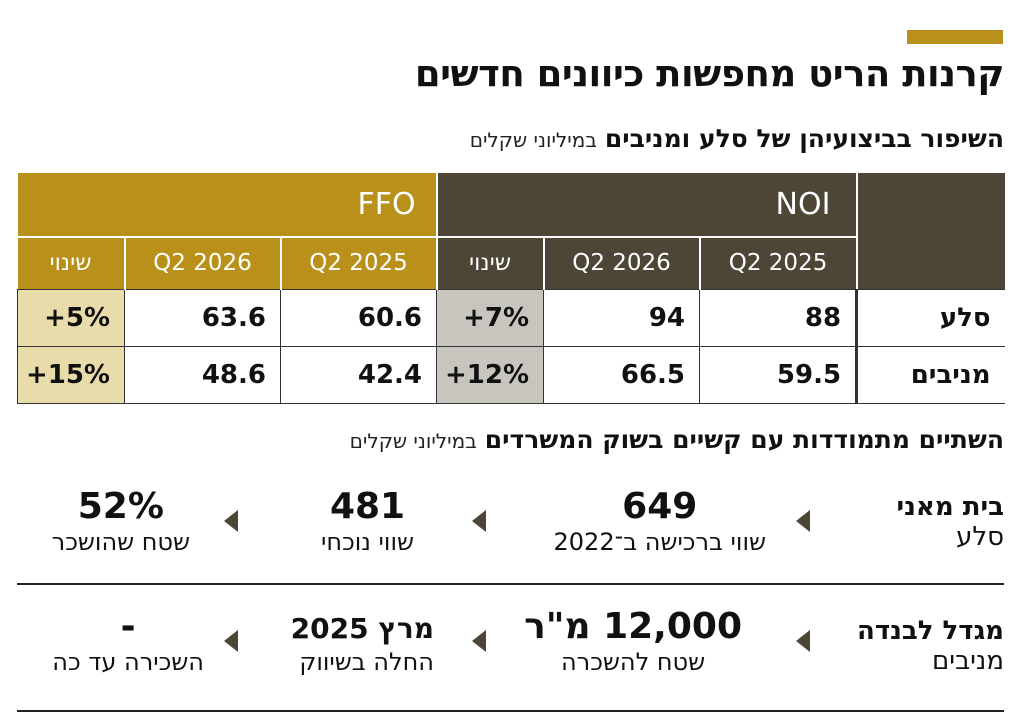  Describe the element at coordinates (744, 439) in the screenshot. I see `section-heading-text: השתיים מתמודדות עם קשיים בשוק המשרדים` at that location.